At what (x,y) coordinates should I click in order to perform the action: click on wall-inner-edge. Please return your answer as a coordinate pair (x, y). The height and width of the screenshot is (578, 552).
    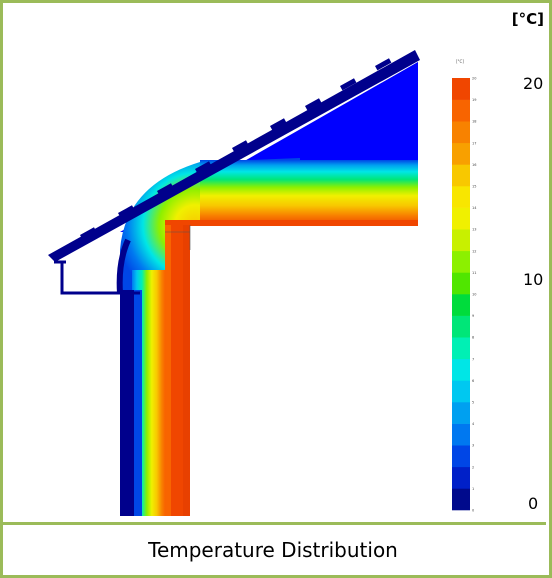
    Looking at the image, I should click on (168, 370).